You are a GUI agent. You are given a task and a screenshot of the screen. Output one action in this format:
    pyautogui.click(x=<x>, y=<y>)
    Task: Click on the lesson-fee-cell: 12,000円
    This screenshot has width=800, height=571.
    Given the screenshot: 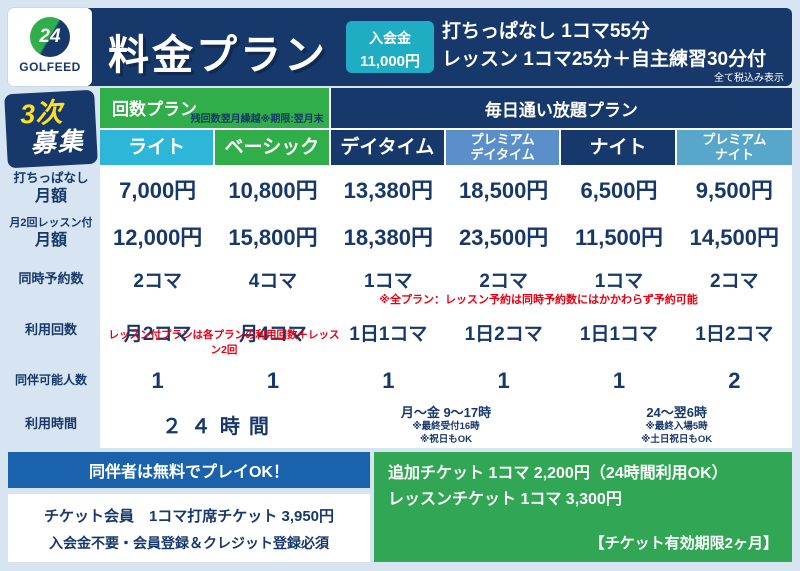 What is the action you would take?
    pyautogui.click(x=158, y=237)
    